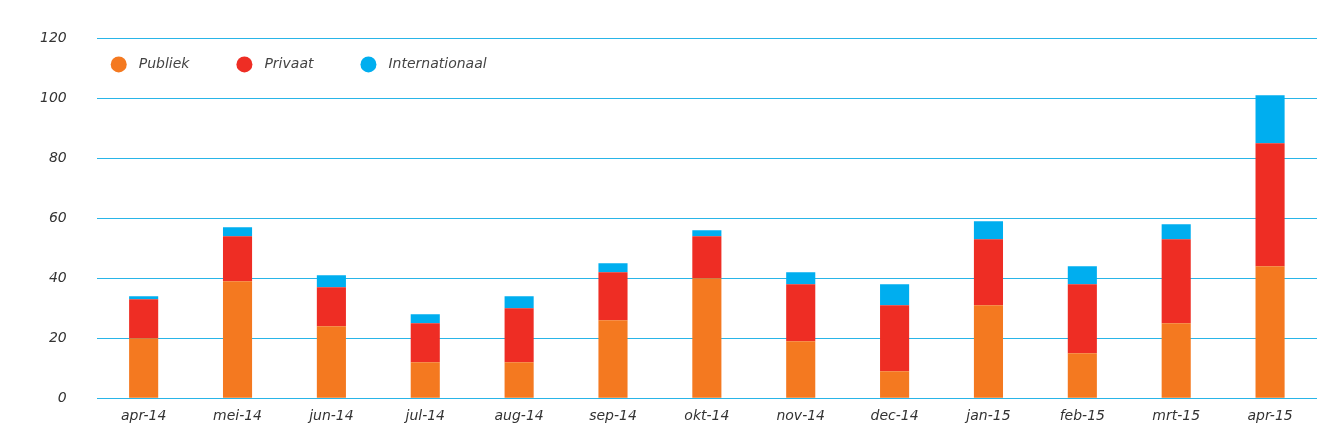  What do you see at coordinates (57, 336) in the screenshot?
I see `y-tick-label: 20` at bounding box center [57, 336].